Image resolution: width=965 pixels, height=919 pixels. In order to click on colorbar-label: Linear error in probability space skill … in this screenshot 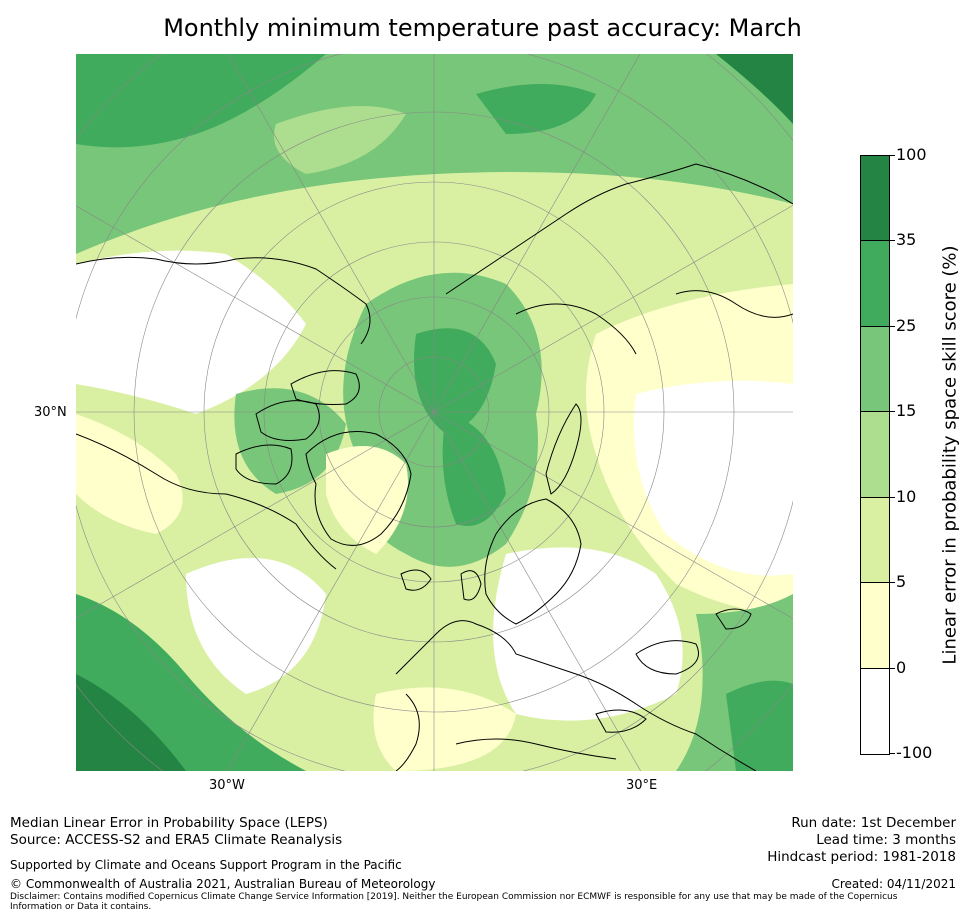, I will do `click(950, 455)`.